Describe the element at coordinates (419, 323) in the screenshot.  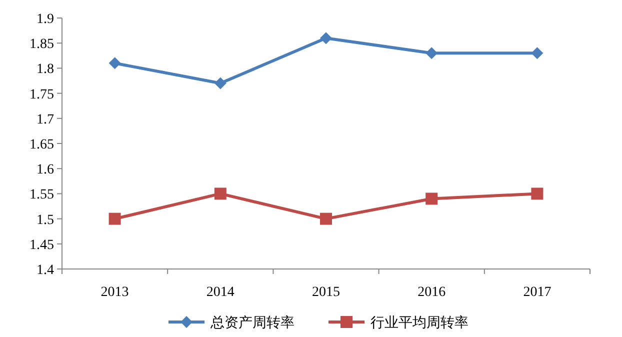
I see `legend-label: 行业平均周转率` at that location.